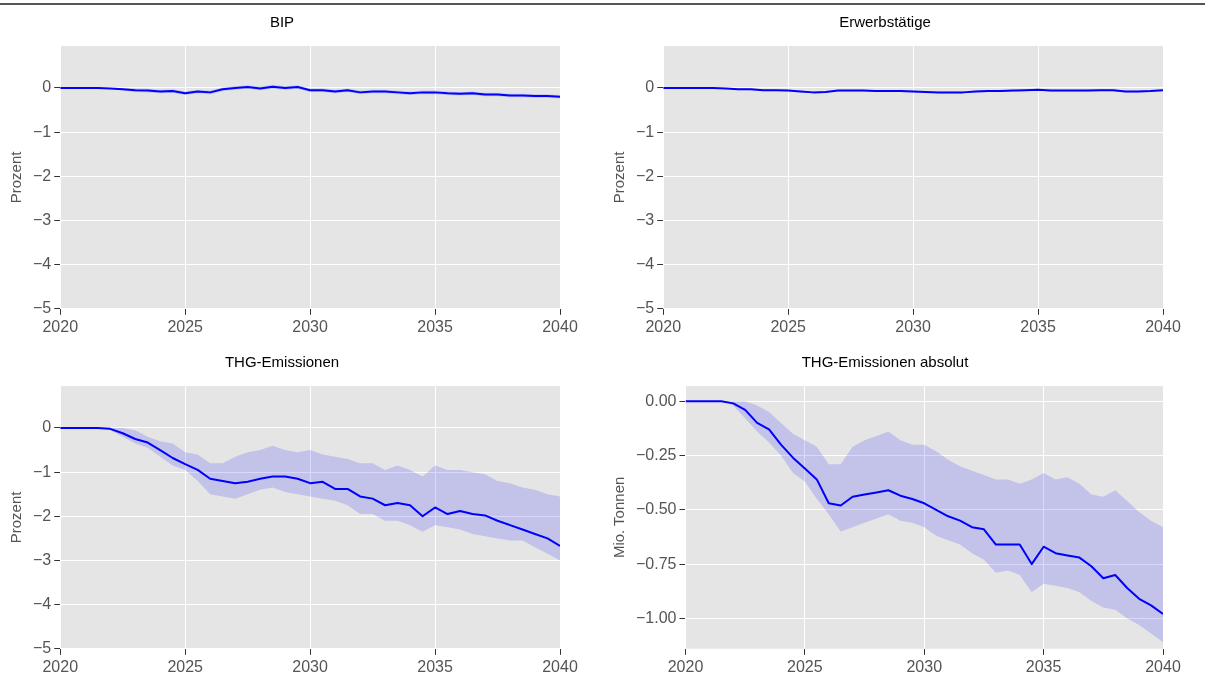  I want to click on chart-title: Erwerbstätige, so click(885, 22).